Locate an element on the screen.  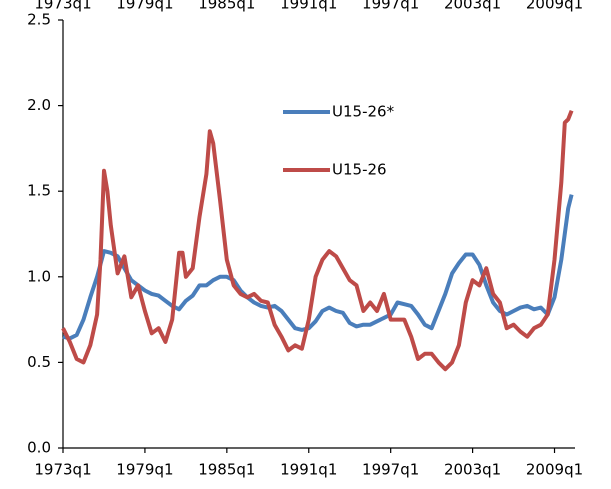
x-tick-label-top: 1985q1 is located at coordinates (226, 6).